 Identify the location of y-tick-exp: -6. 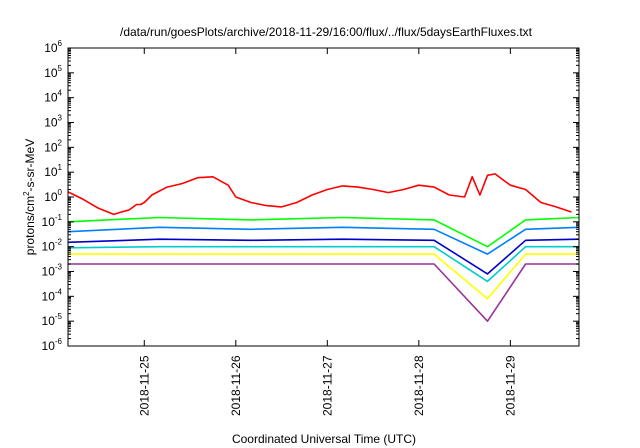
(59, 341).